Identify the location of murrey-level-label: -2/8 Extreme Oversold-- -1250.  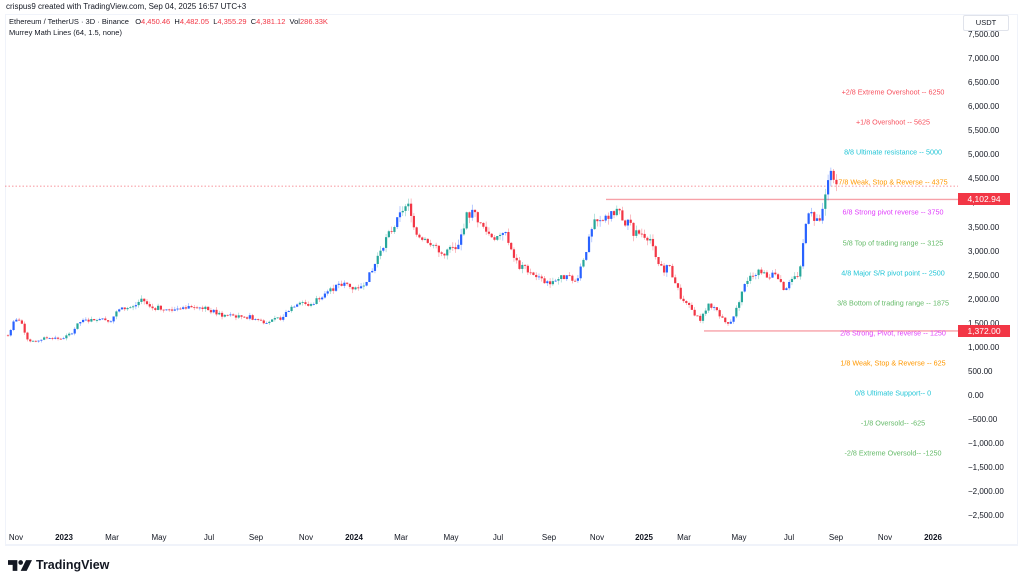
(893, 453).